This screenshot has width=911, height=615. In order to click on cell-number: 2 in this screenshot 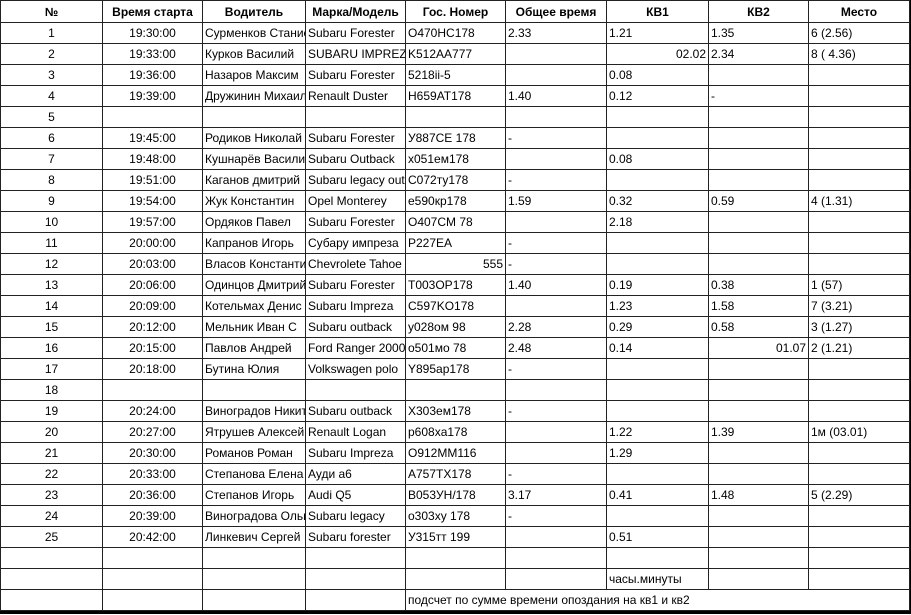, I will do `click(51, 54)`.